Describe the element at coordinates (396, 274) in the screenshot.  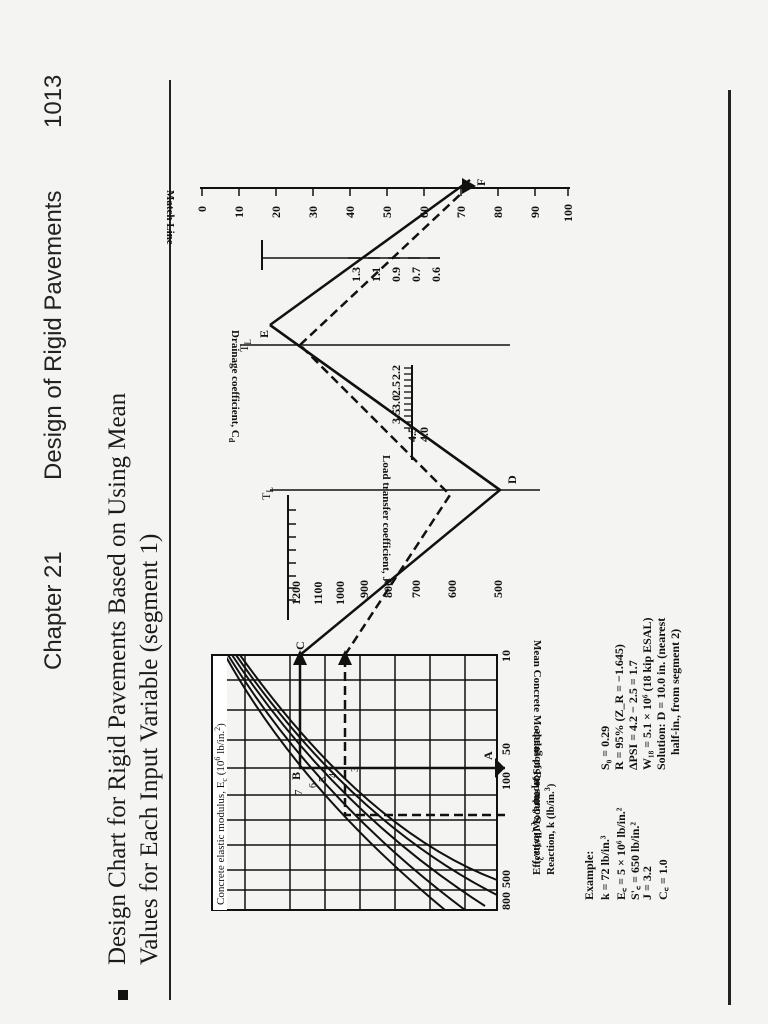
I see `drain-tick-0.9: 0.9` at that location.